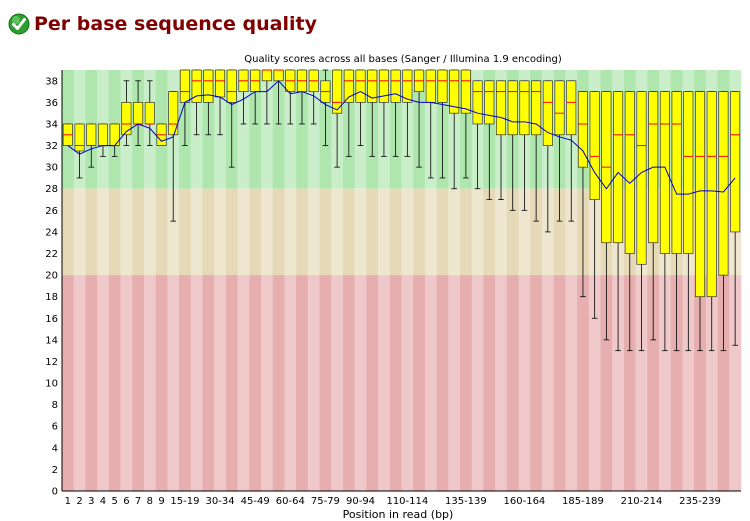  I want to click on y-tick-label: 36, so click(51, 103).